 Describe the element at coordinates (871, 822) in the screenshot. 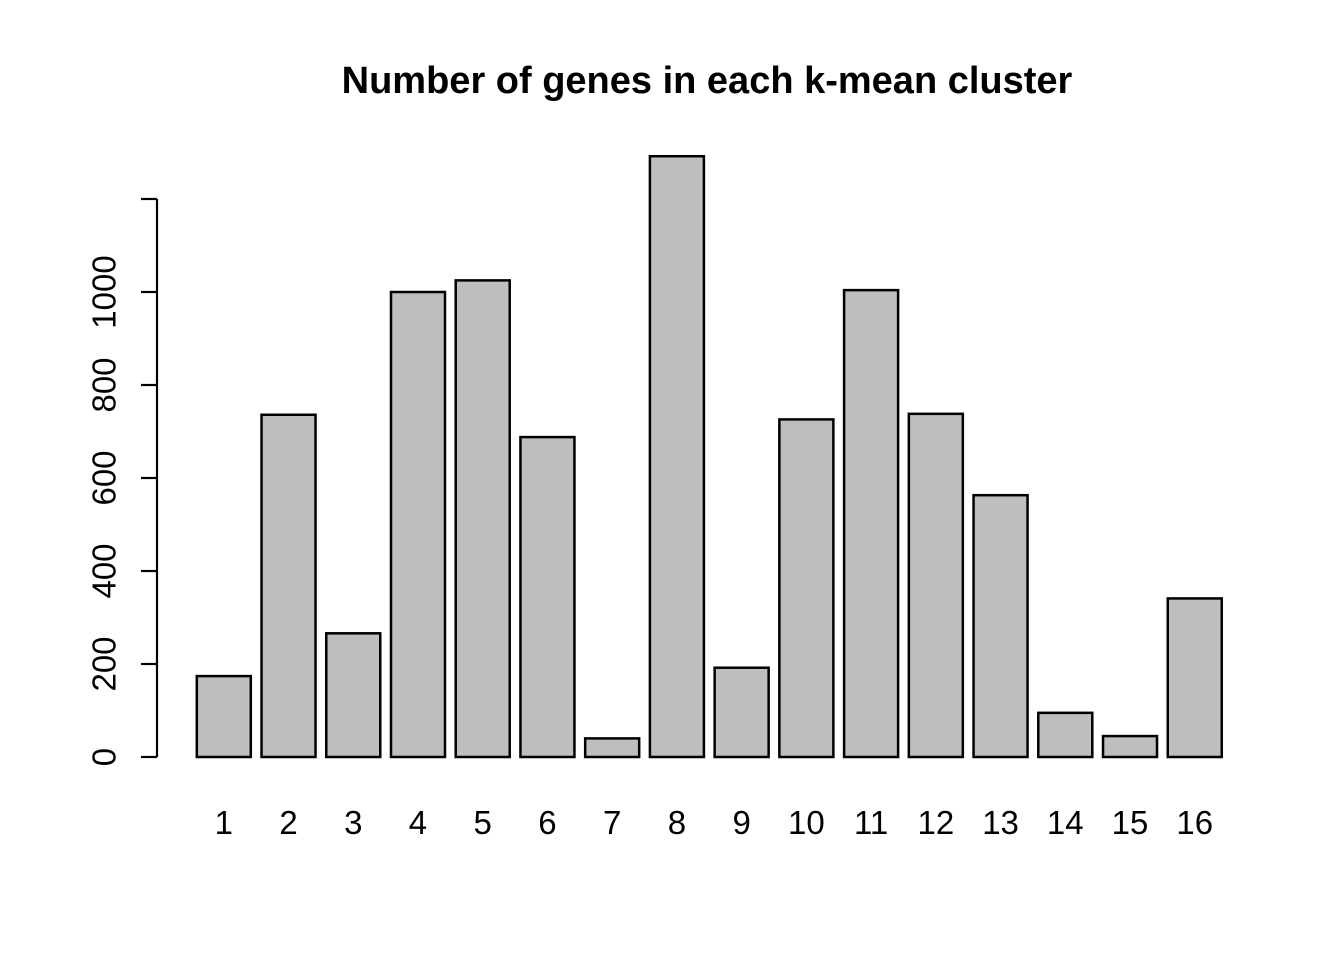

I see `x-tick-label-11: 11` at that location.